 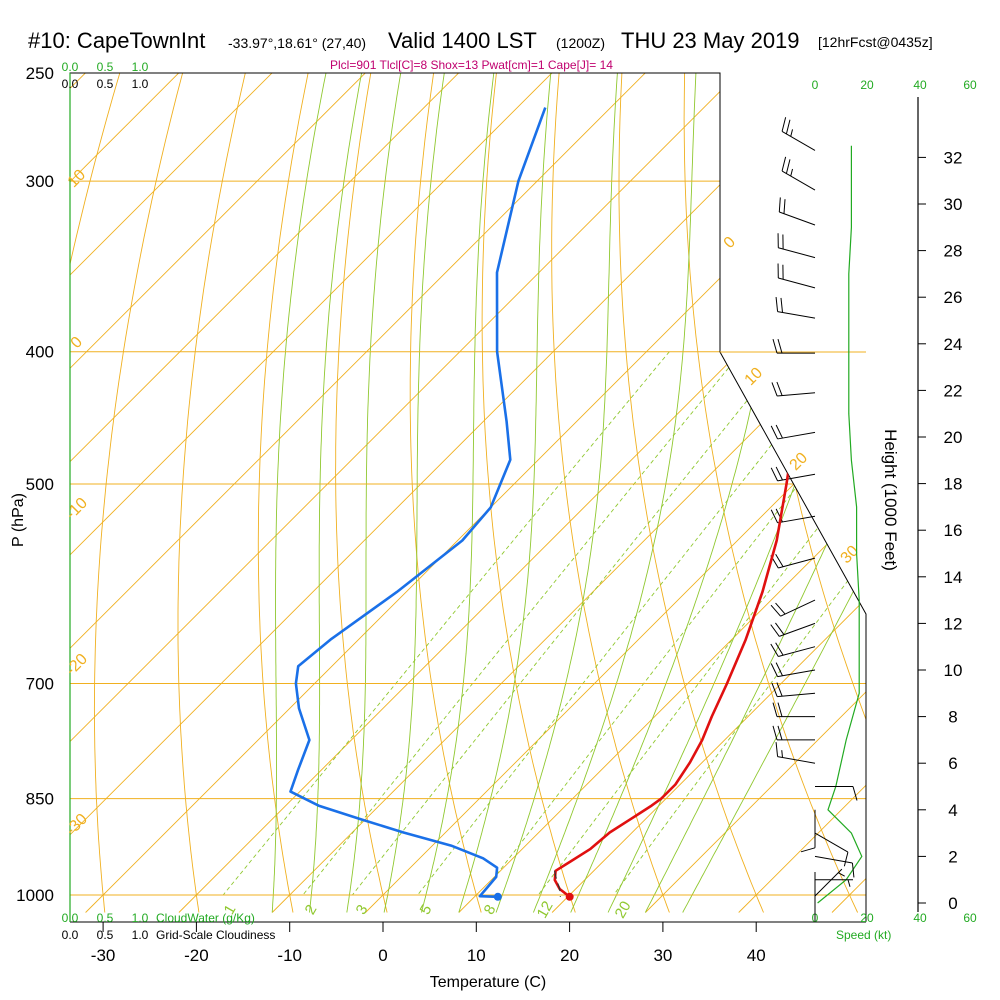 I want to click on height-tick-label: 4, so click(x=952, y=810).